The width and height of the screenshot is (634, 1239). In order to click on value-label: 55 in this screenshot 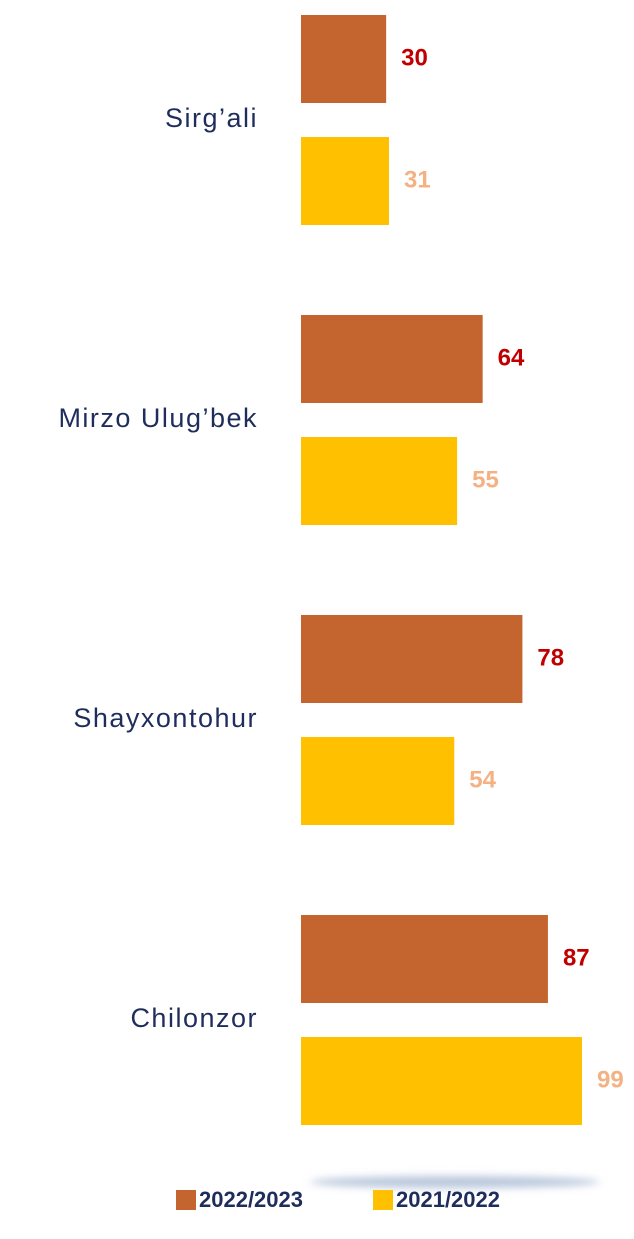, I will do `click(485, 479)`.